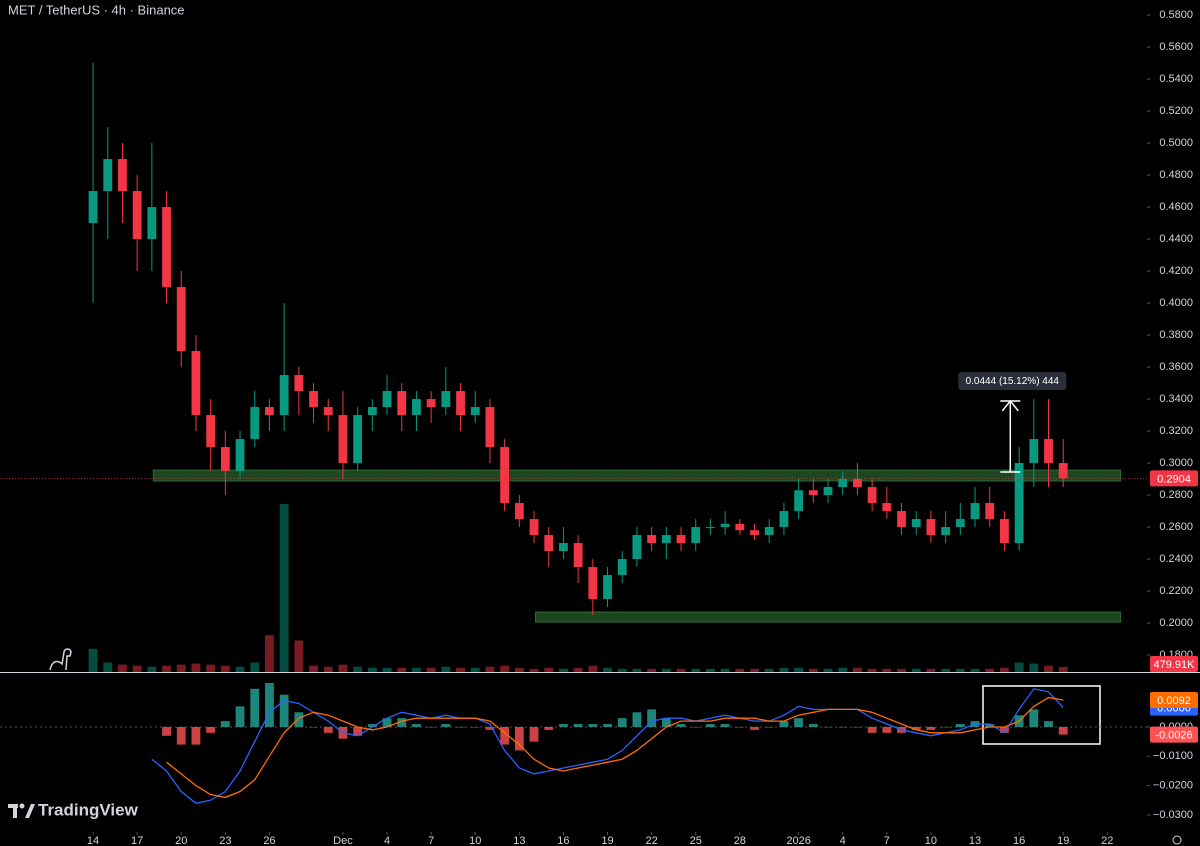 The width and height of the screenshot is (1200, 846). I want to click on measure-label: 0.0444 (15.12%) 444, so click(1013, 381).